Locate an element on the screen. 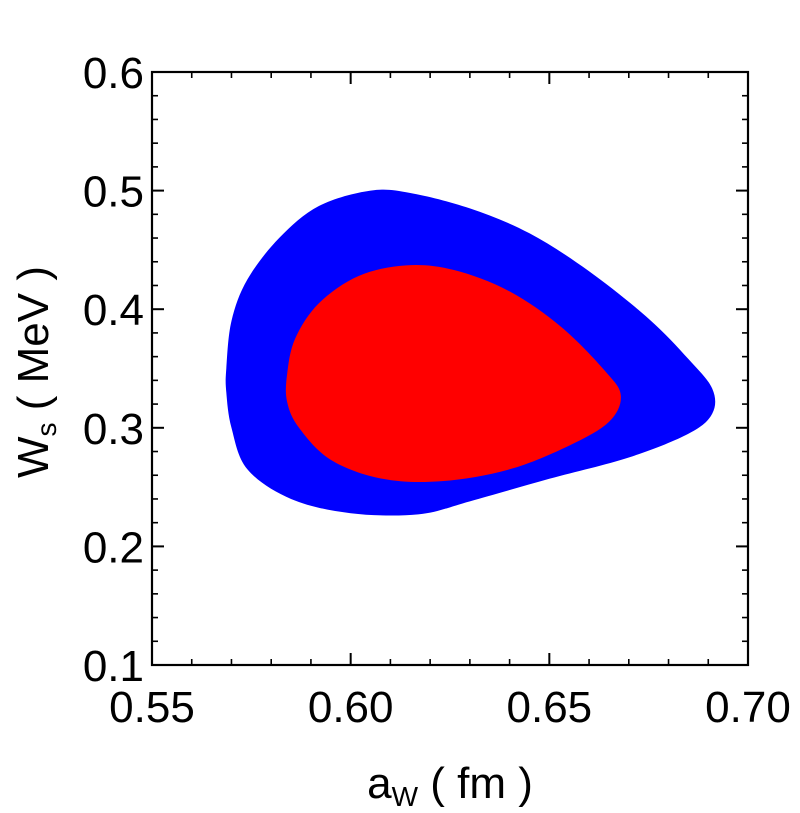  y-tick-label: 0.2 is located at coordinates (113, 547).